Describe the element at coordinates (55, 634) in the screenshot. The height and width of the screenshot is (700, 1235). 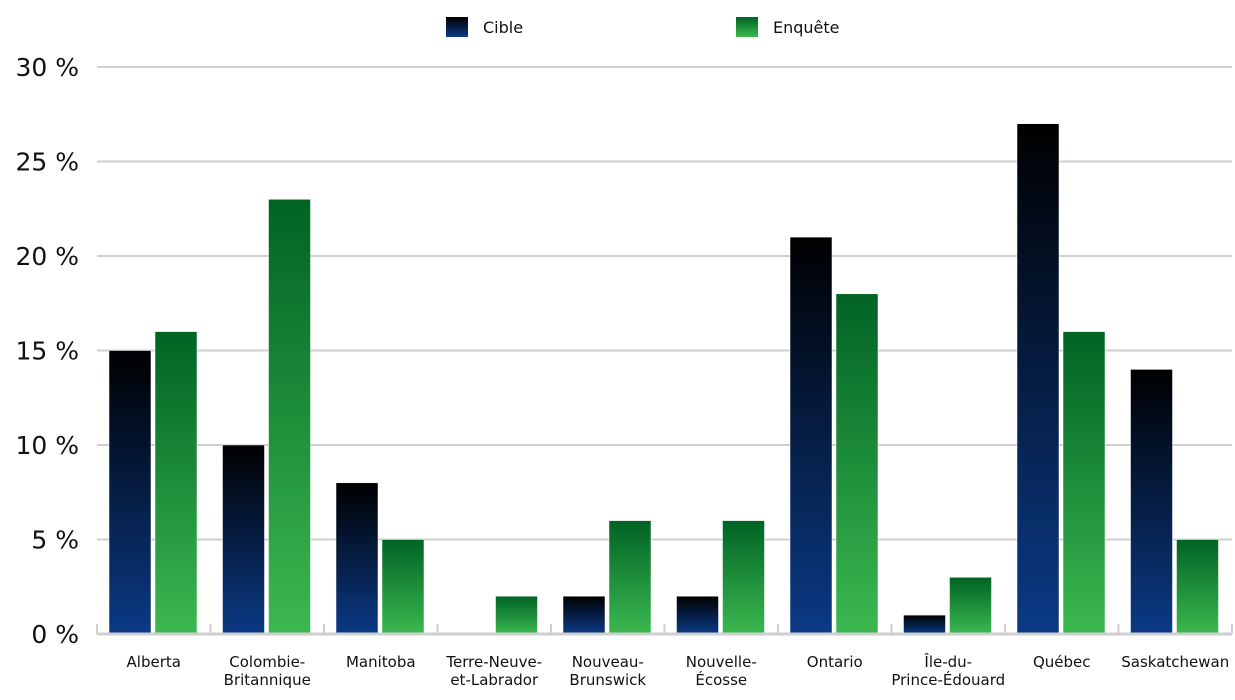
I see `y-tick-label: 0 %` at that location.